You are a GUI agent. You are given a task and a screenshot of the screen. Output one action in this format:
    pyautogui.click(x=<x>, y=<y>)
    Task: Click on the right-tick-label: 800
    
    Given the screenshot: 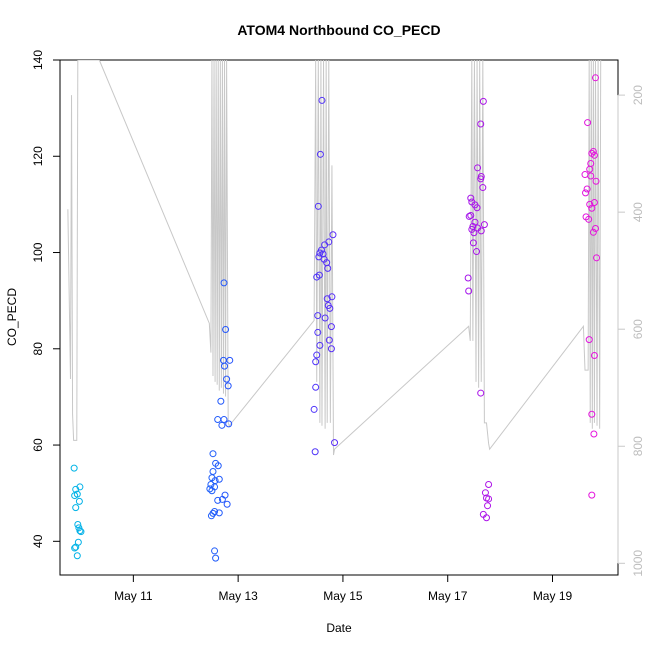 What is the action you would take?
    pyautogui.click(x=638, y=446)
    